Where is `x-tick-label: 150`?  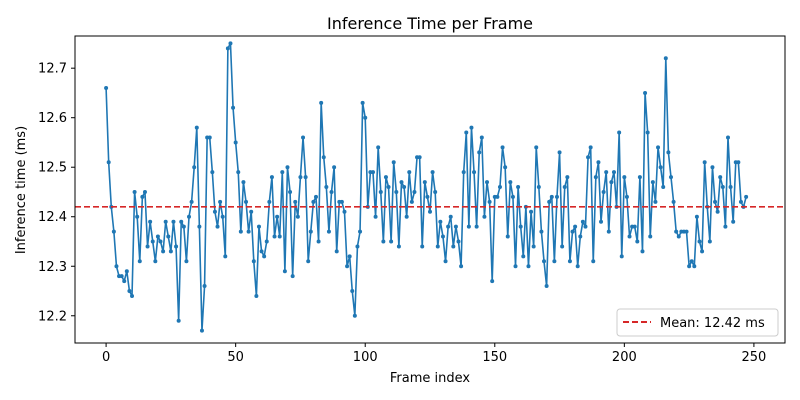 x-tick-label: 150 is located at coordinates (494, 357).